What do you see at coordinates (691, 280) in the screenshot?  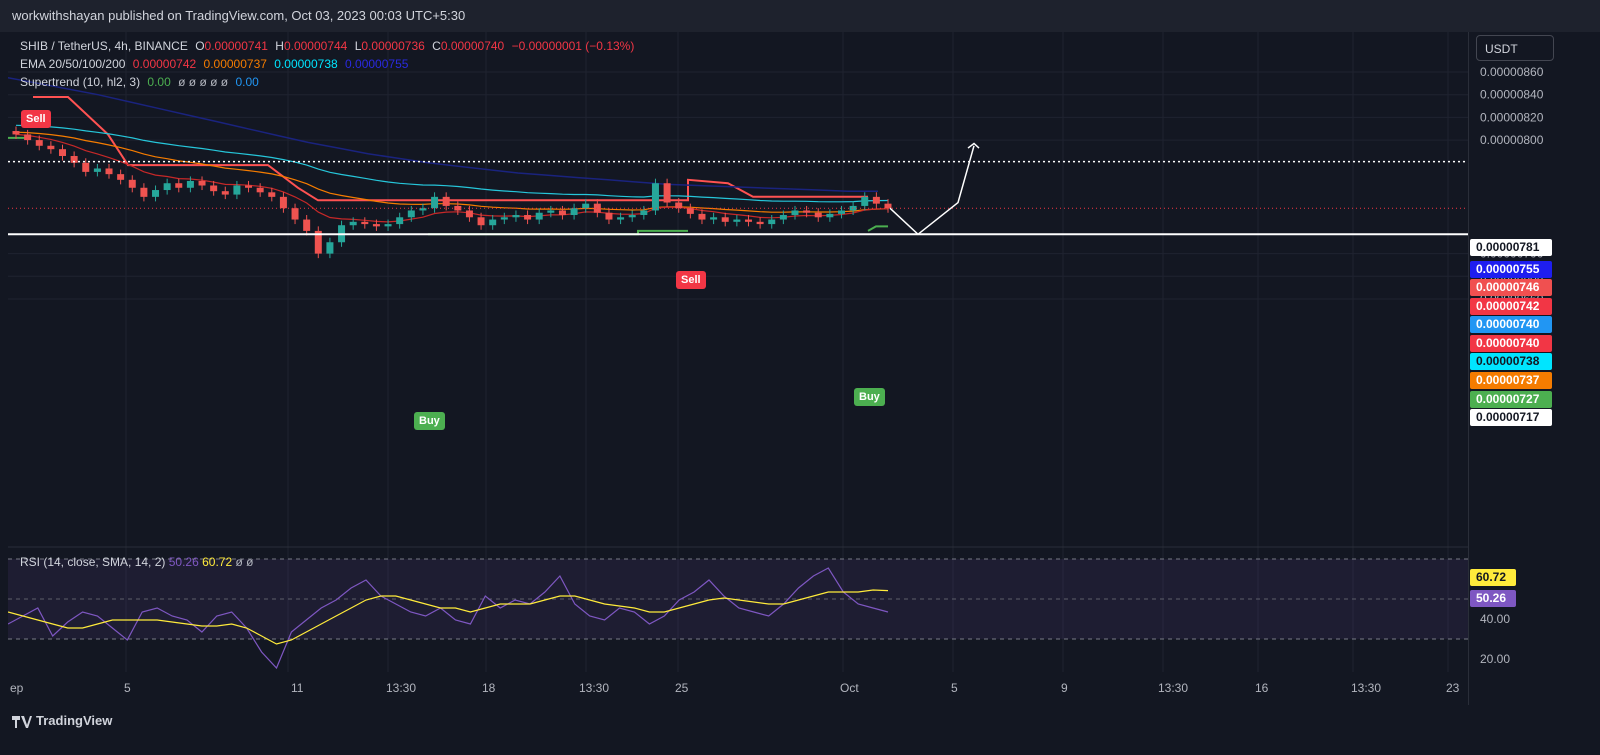 I see `sell-signal-2: Sell` at bounding box center [691, 280].